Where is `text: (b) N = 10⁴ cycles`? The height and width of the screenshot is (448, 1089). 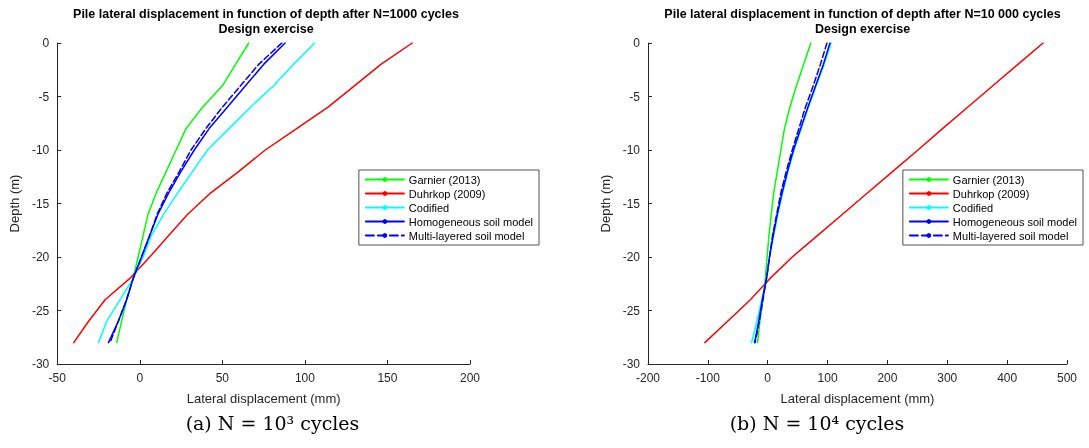
text: (b) N = 10⁴ cycles is located at coordinates (817, 423).